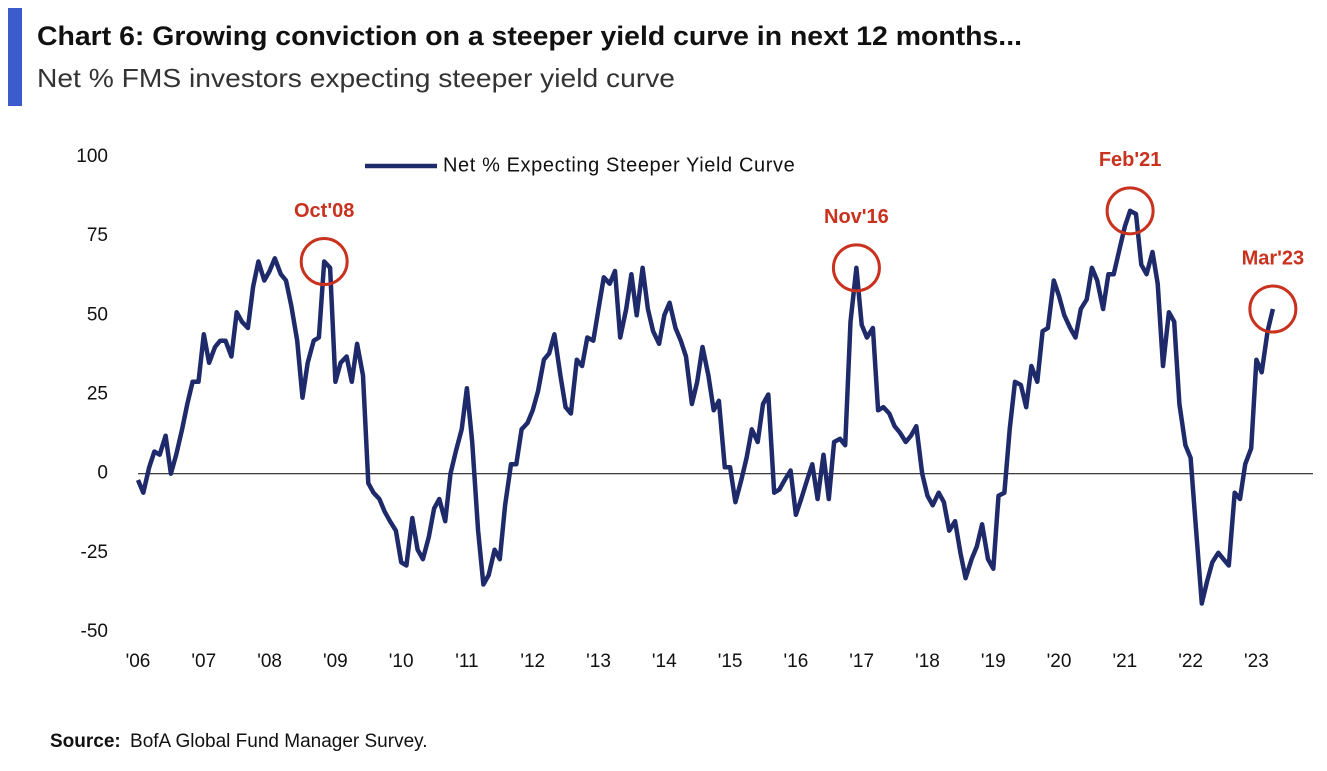 Image resolution: width=1327 pixels, height=771 pixels. I want to click on y-tick-label: -50, so click(94, 631).